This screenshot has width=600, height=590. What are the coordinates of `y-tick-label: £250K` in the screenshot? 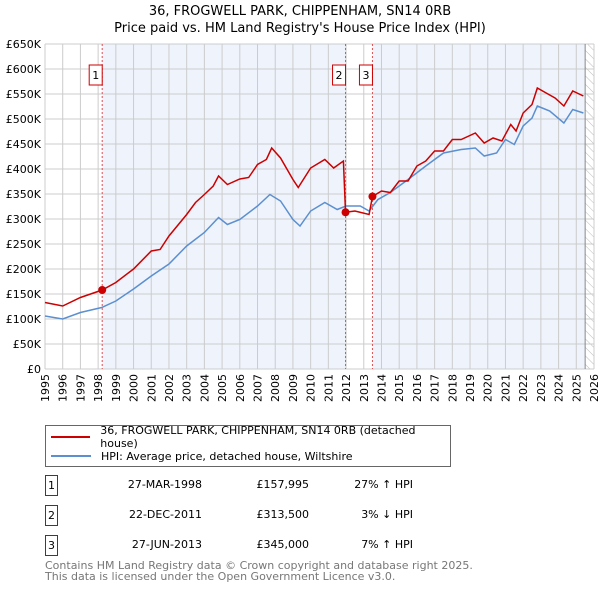 It's located at (24, 244).